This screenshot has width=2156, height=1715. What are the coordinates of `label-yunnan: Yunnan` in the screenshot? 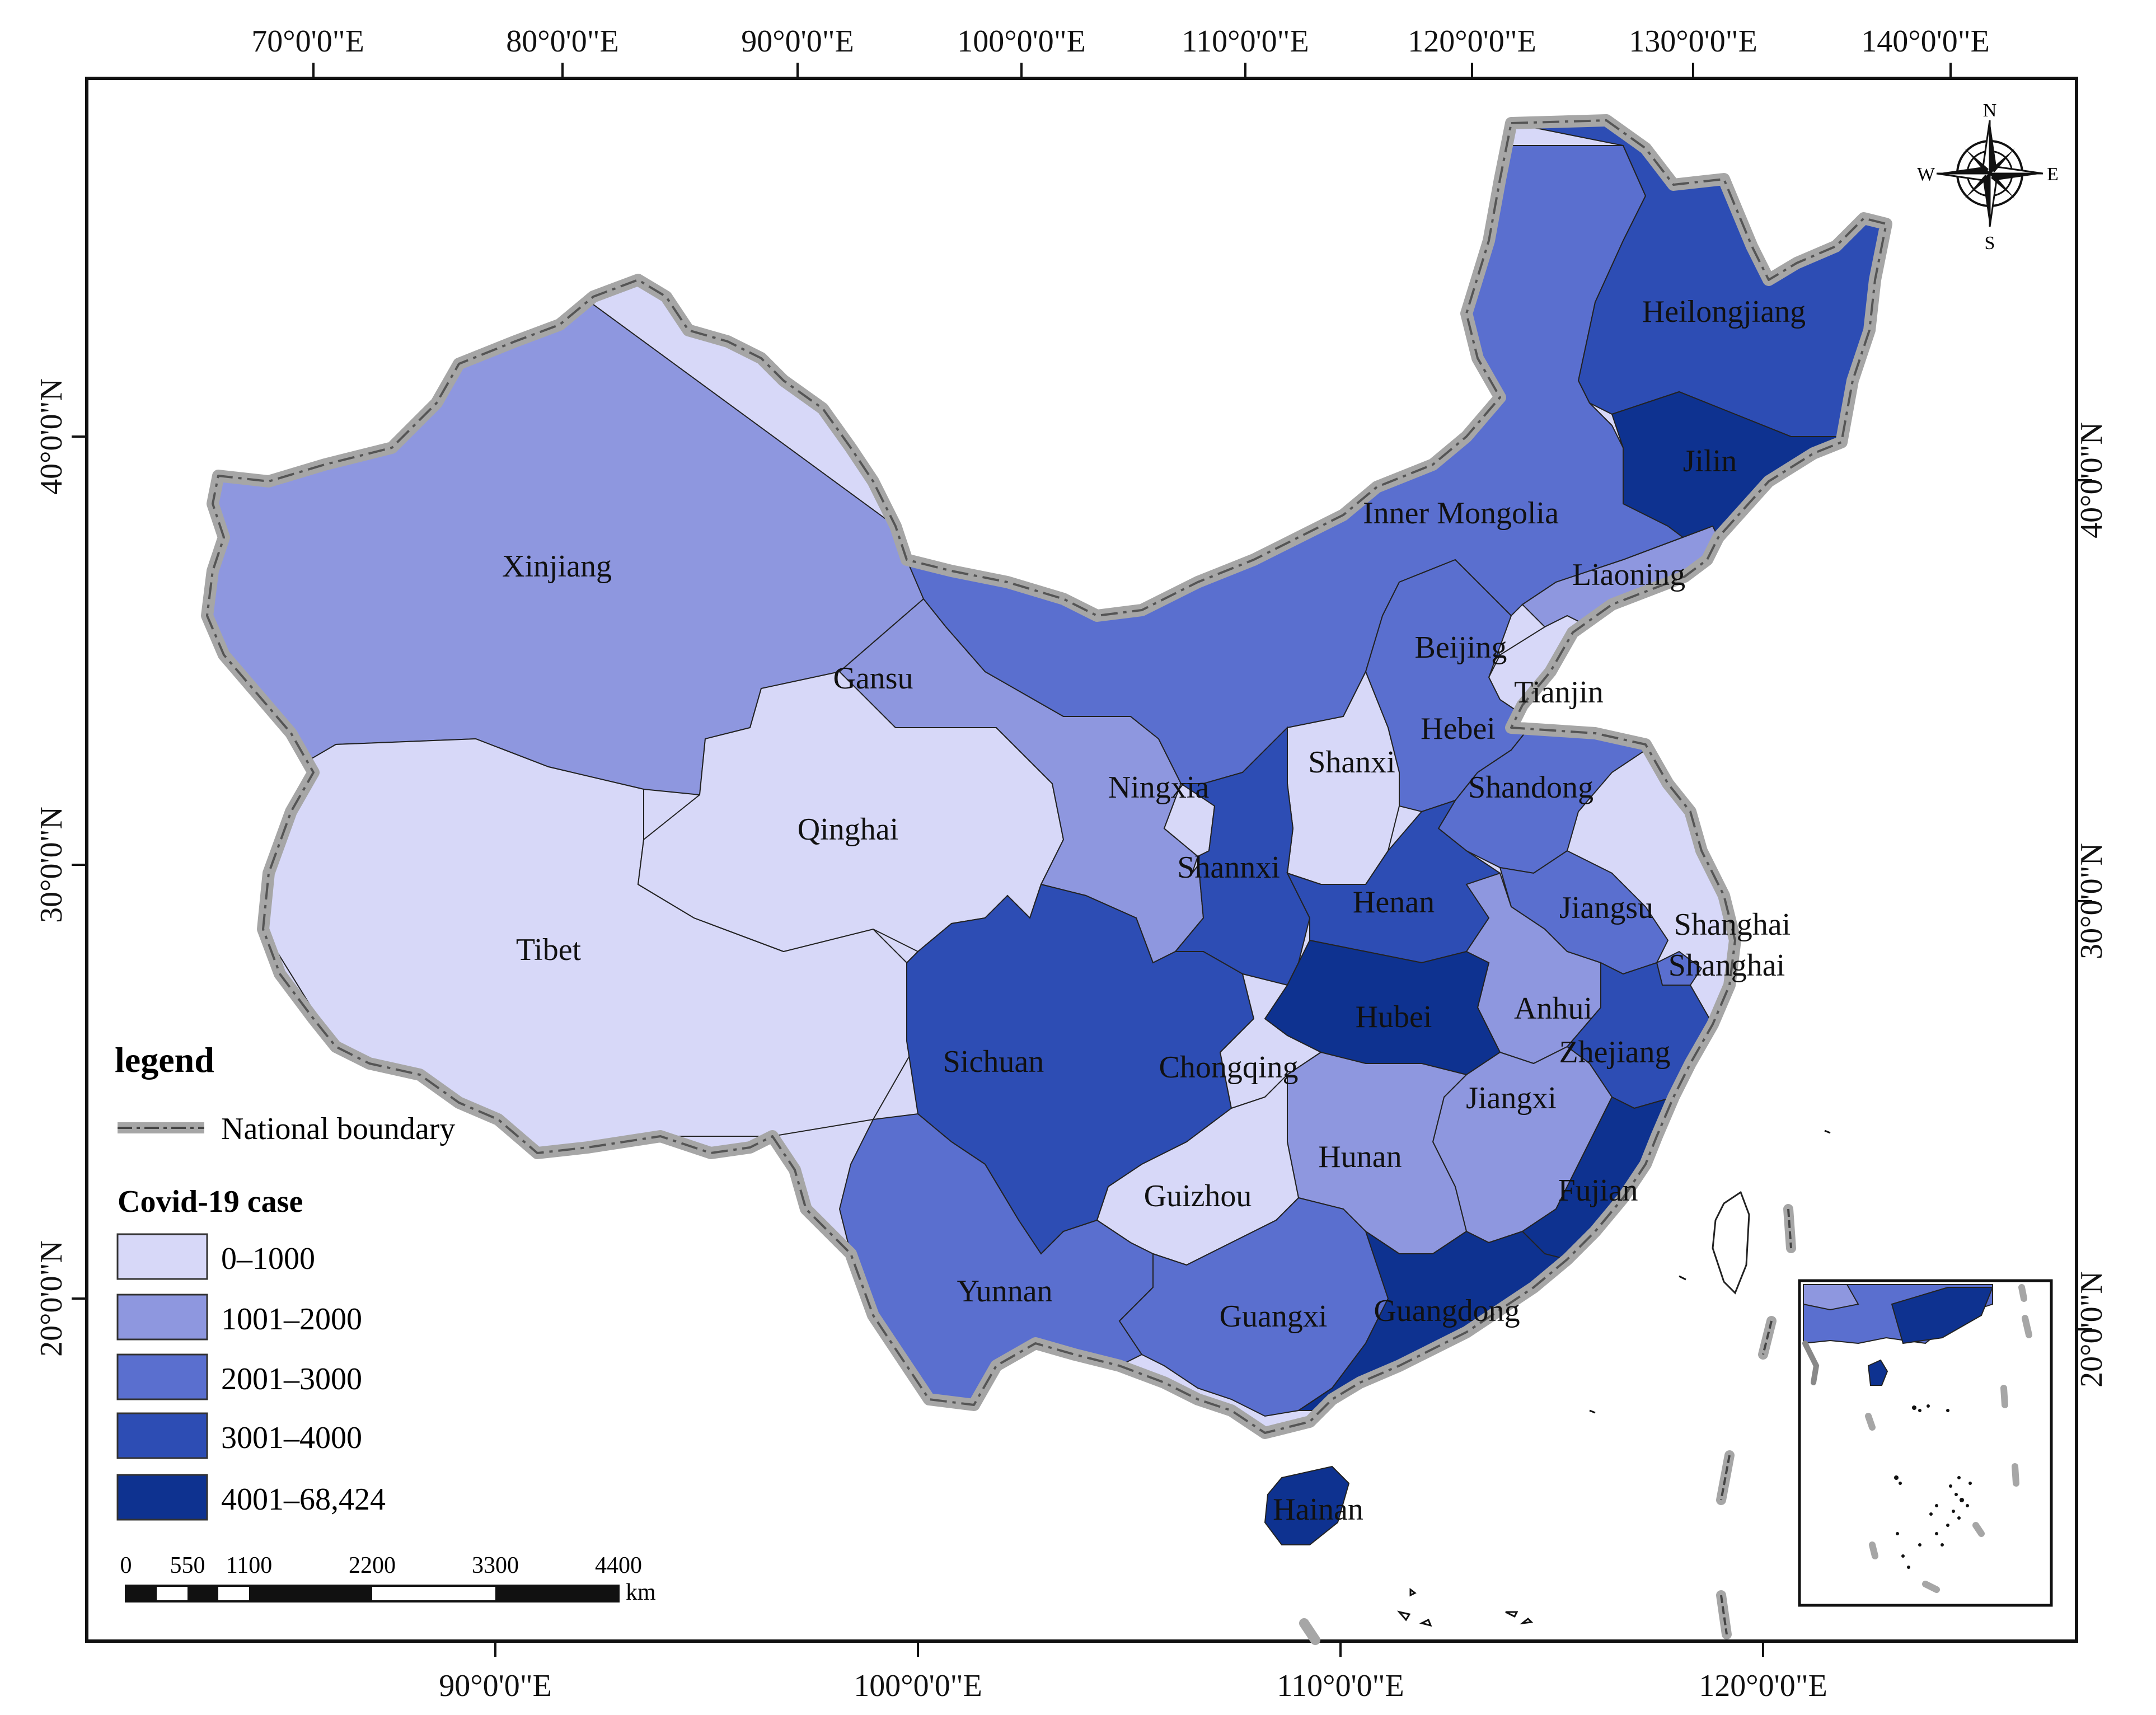 It's located at (1004, 1291).